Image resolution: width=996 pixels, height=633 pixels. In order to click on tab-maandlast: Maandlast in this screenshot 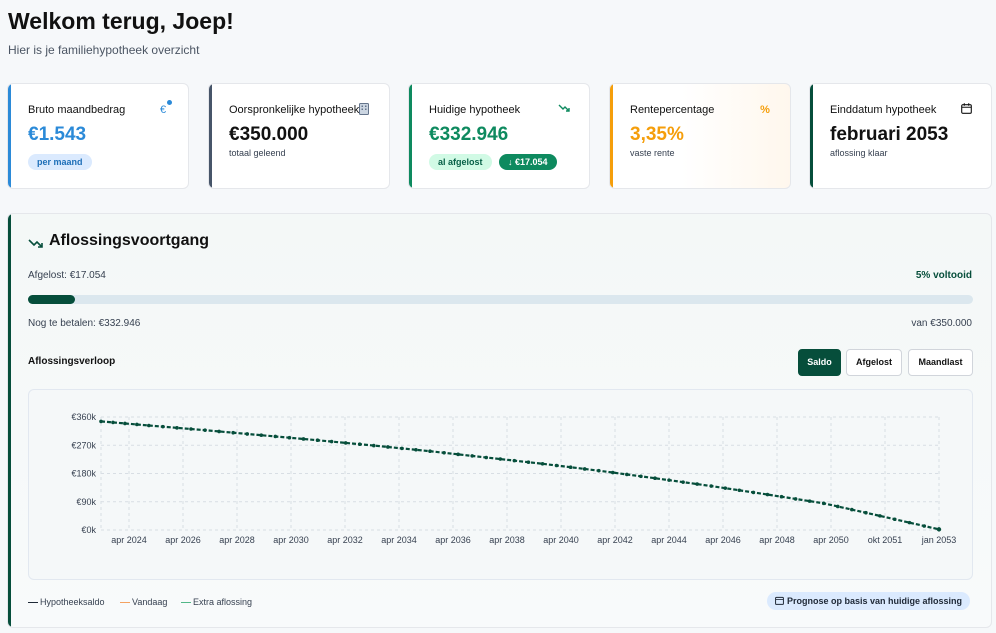, I will do `click(940, 362)`.